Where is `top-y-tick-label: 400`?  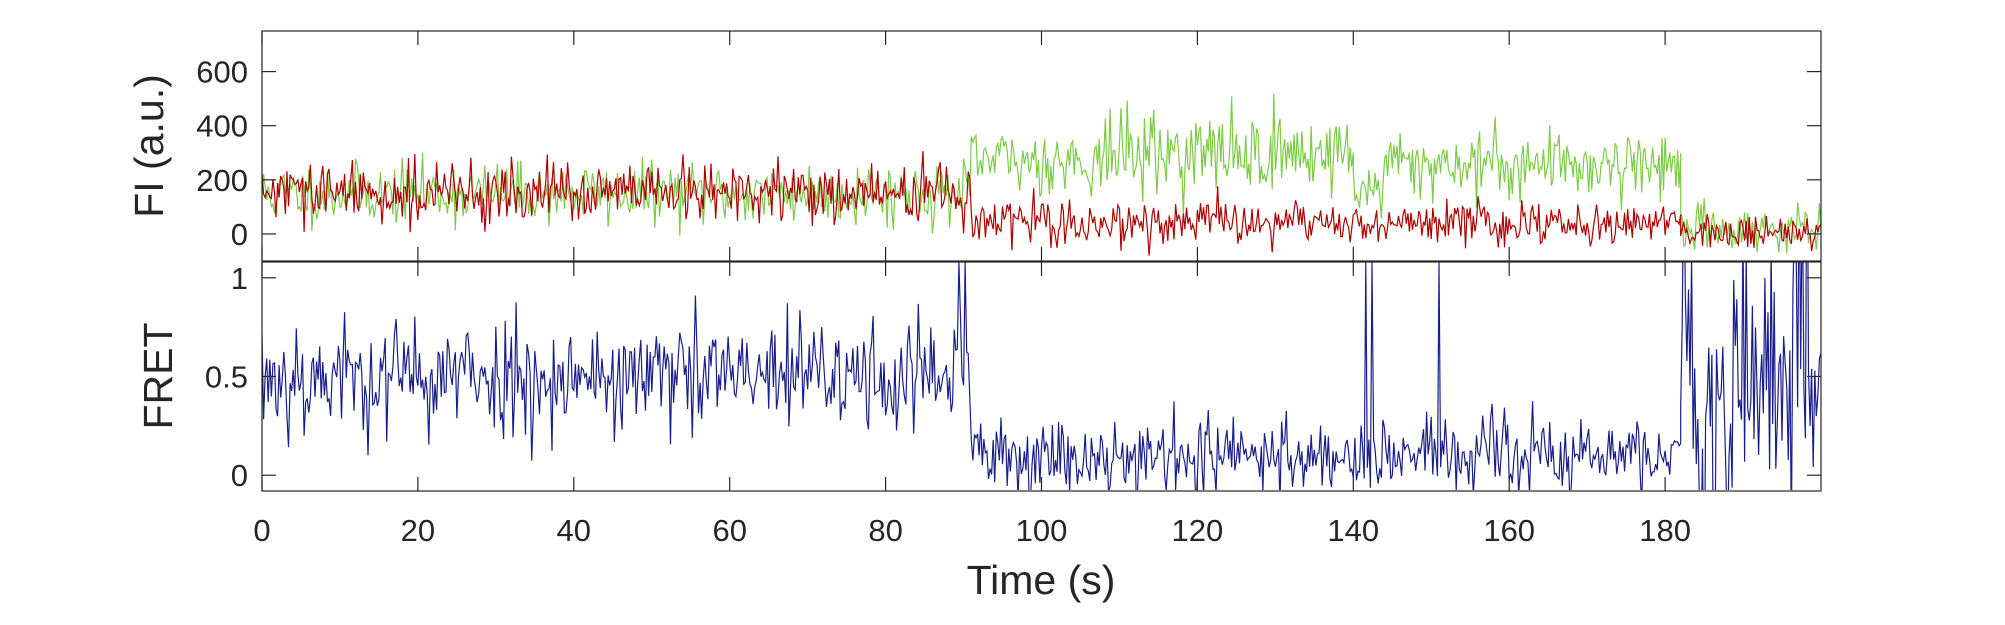
top-y-tick-label: 400 is located at coordinates (222, 126).